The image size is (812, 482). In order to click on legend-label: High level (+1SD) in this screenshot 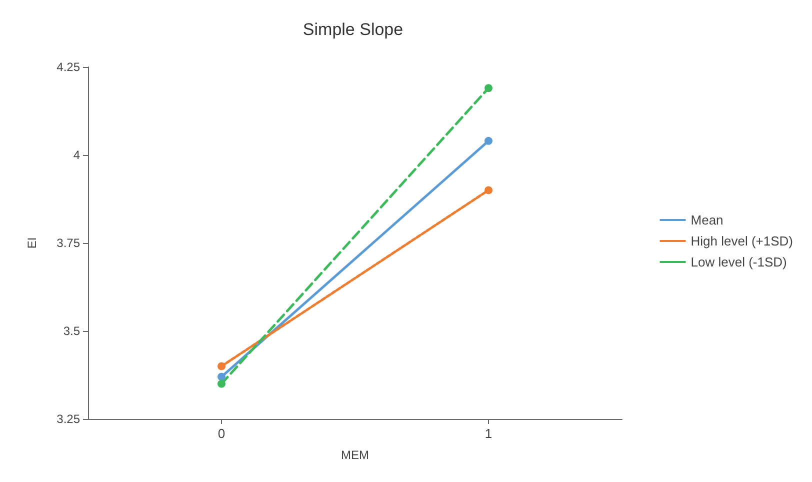, I will do `click(742, 241)`.